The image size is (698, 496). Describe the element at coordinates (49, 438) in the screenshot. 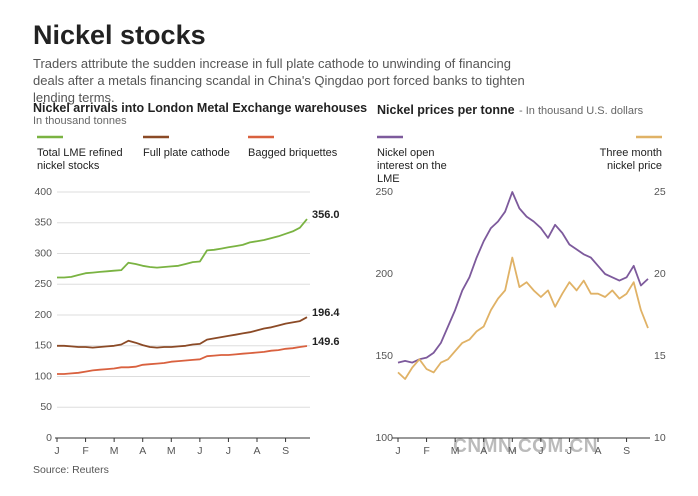

I see `y-tick-label: 0` at that location.